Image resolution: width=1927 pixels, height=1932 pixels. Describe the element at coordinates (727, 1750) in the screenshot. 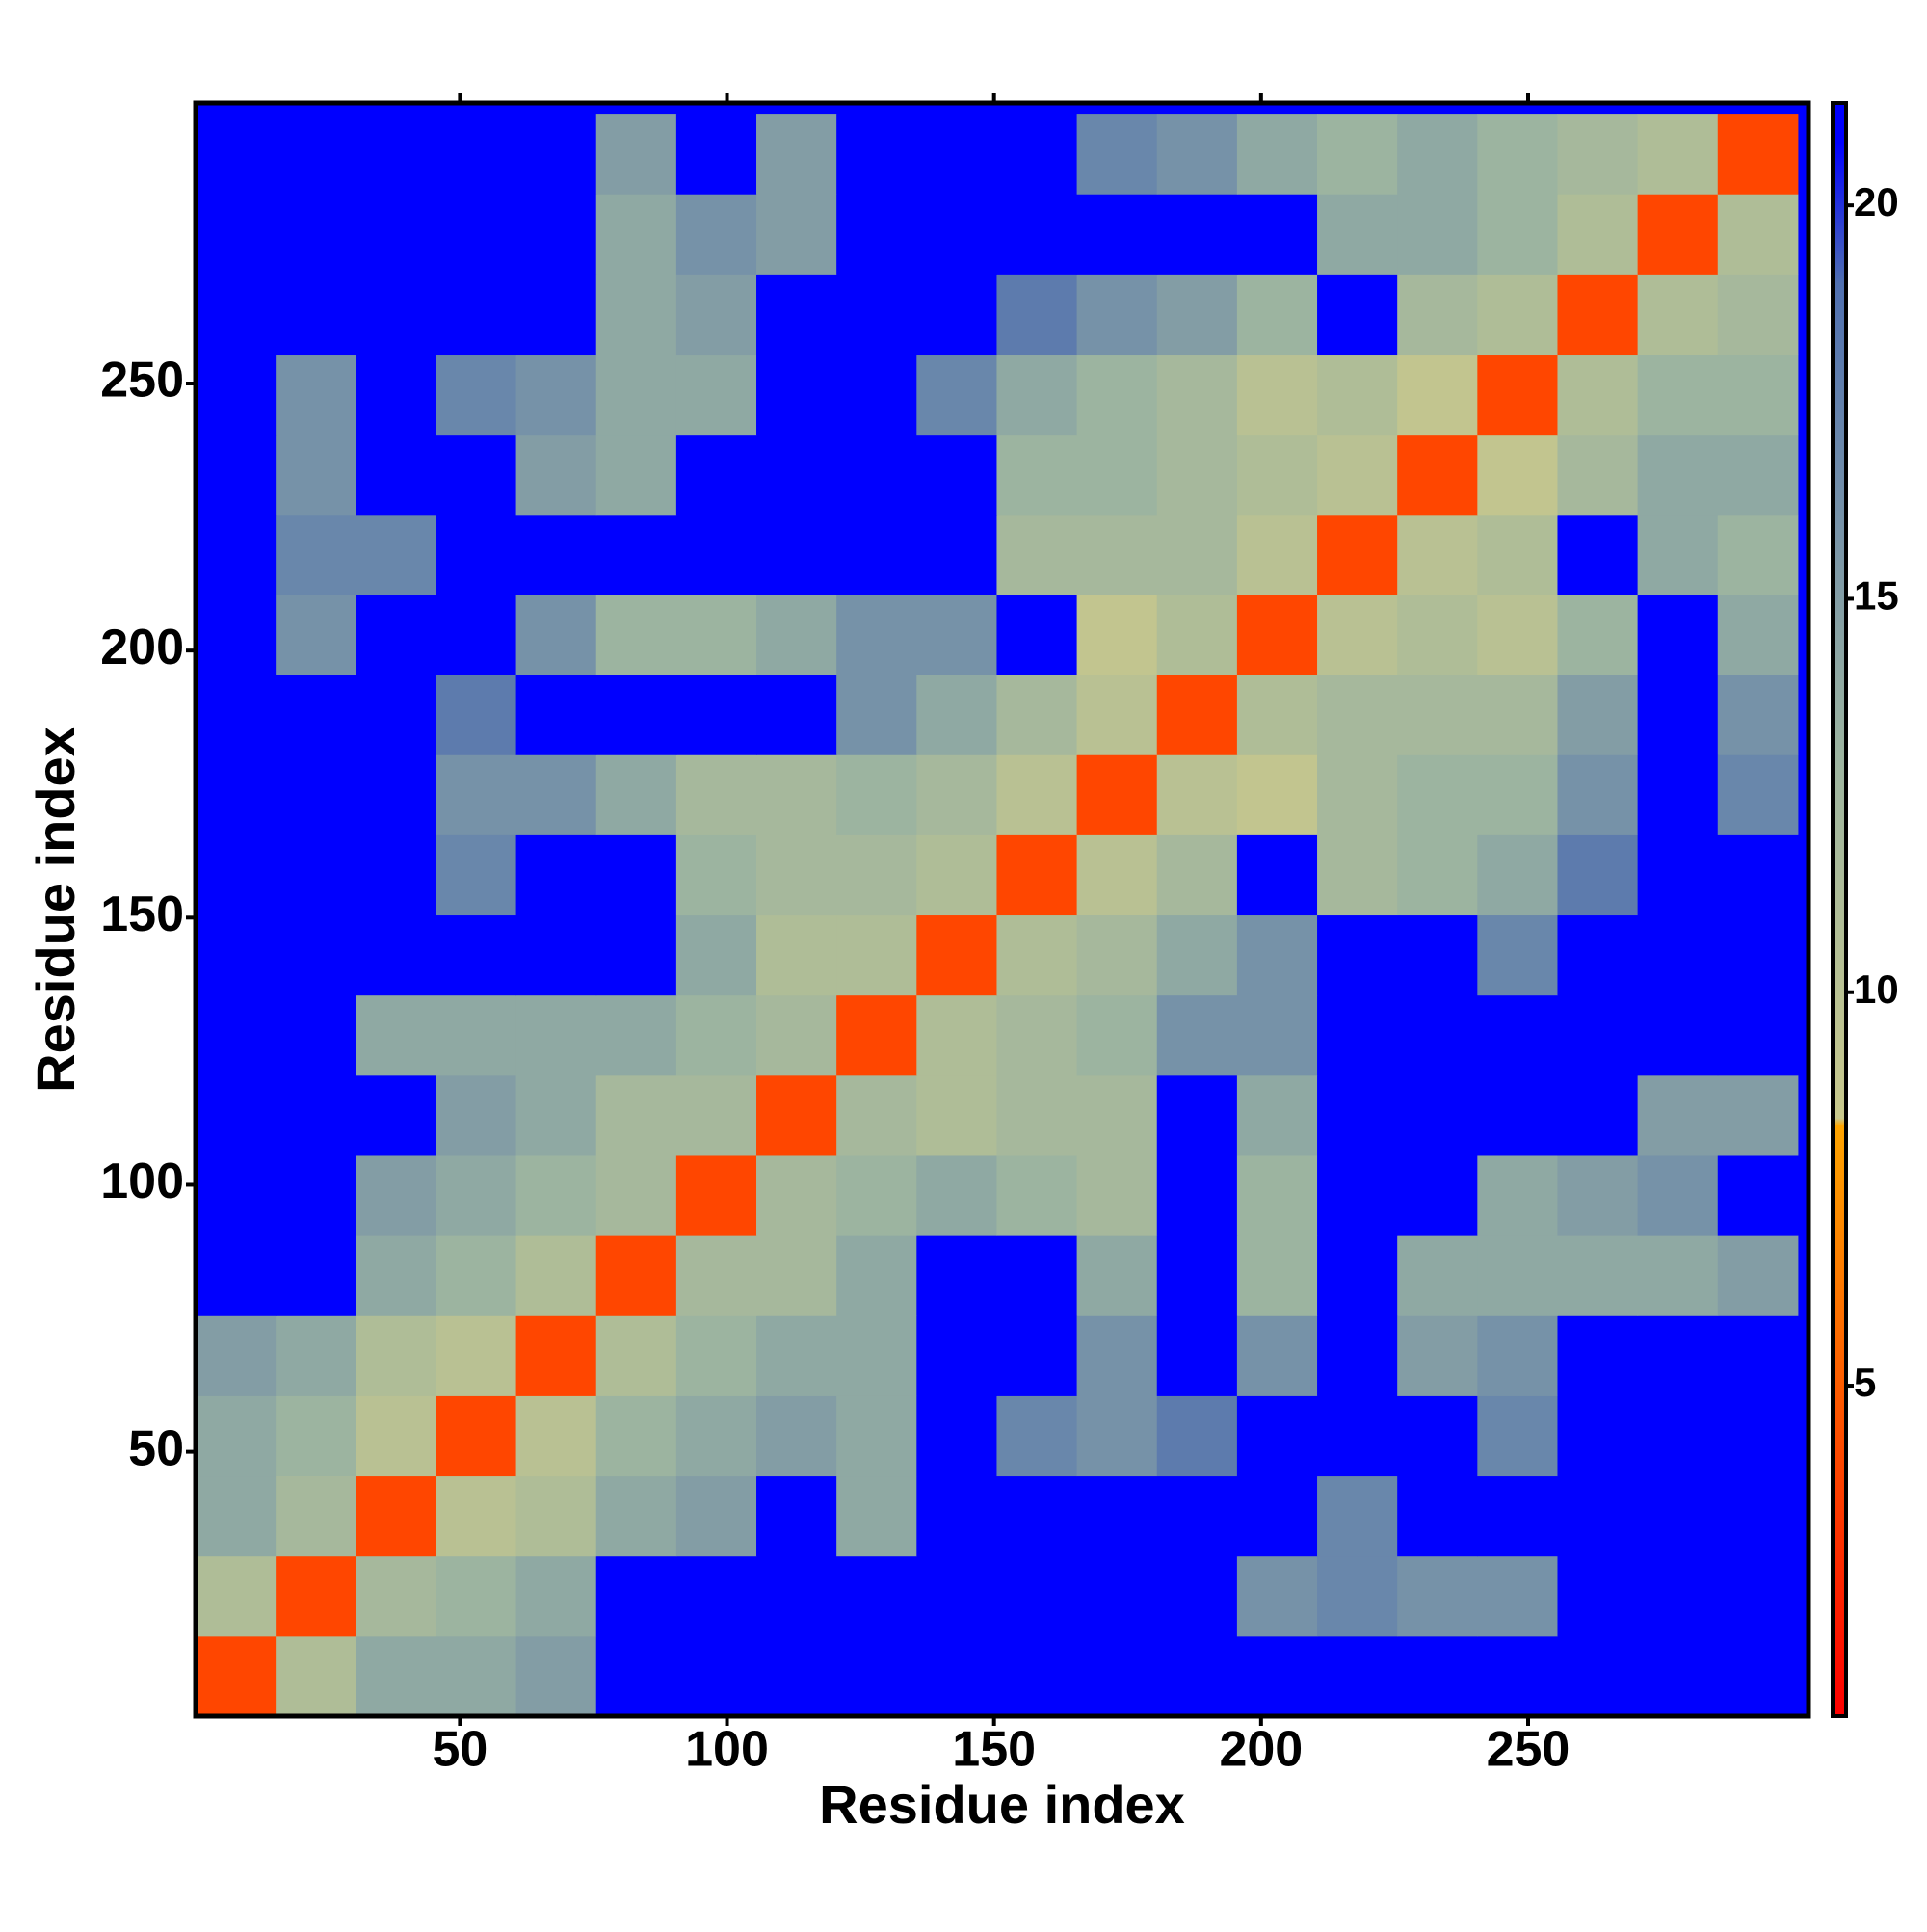

I see `x-tick-label: 100` at that location.